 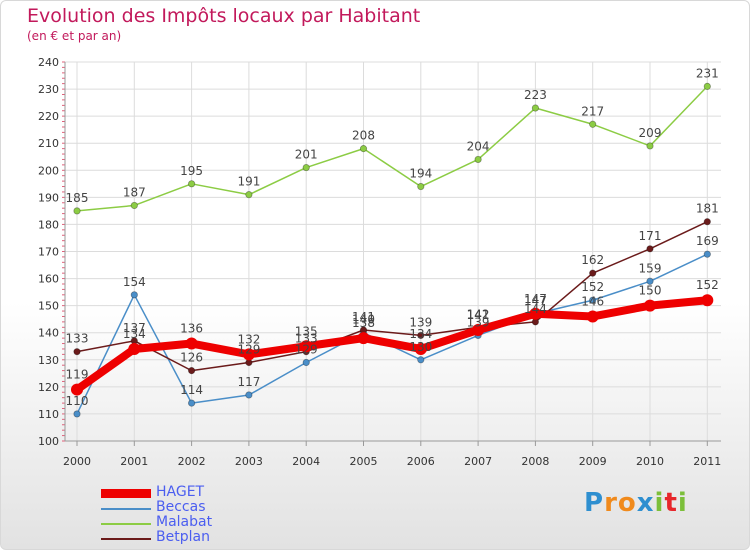 I want to click on logo-letter: r, so click(x=611, y=503).